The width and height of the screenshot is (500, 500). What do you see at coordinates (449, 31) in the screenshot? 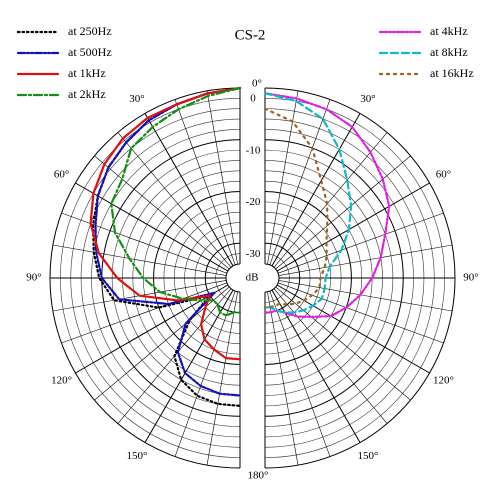
I see `legend-label: at 4kHz` at bounding box center [449, 31].